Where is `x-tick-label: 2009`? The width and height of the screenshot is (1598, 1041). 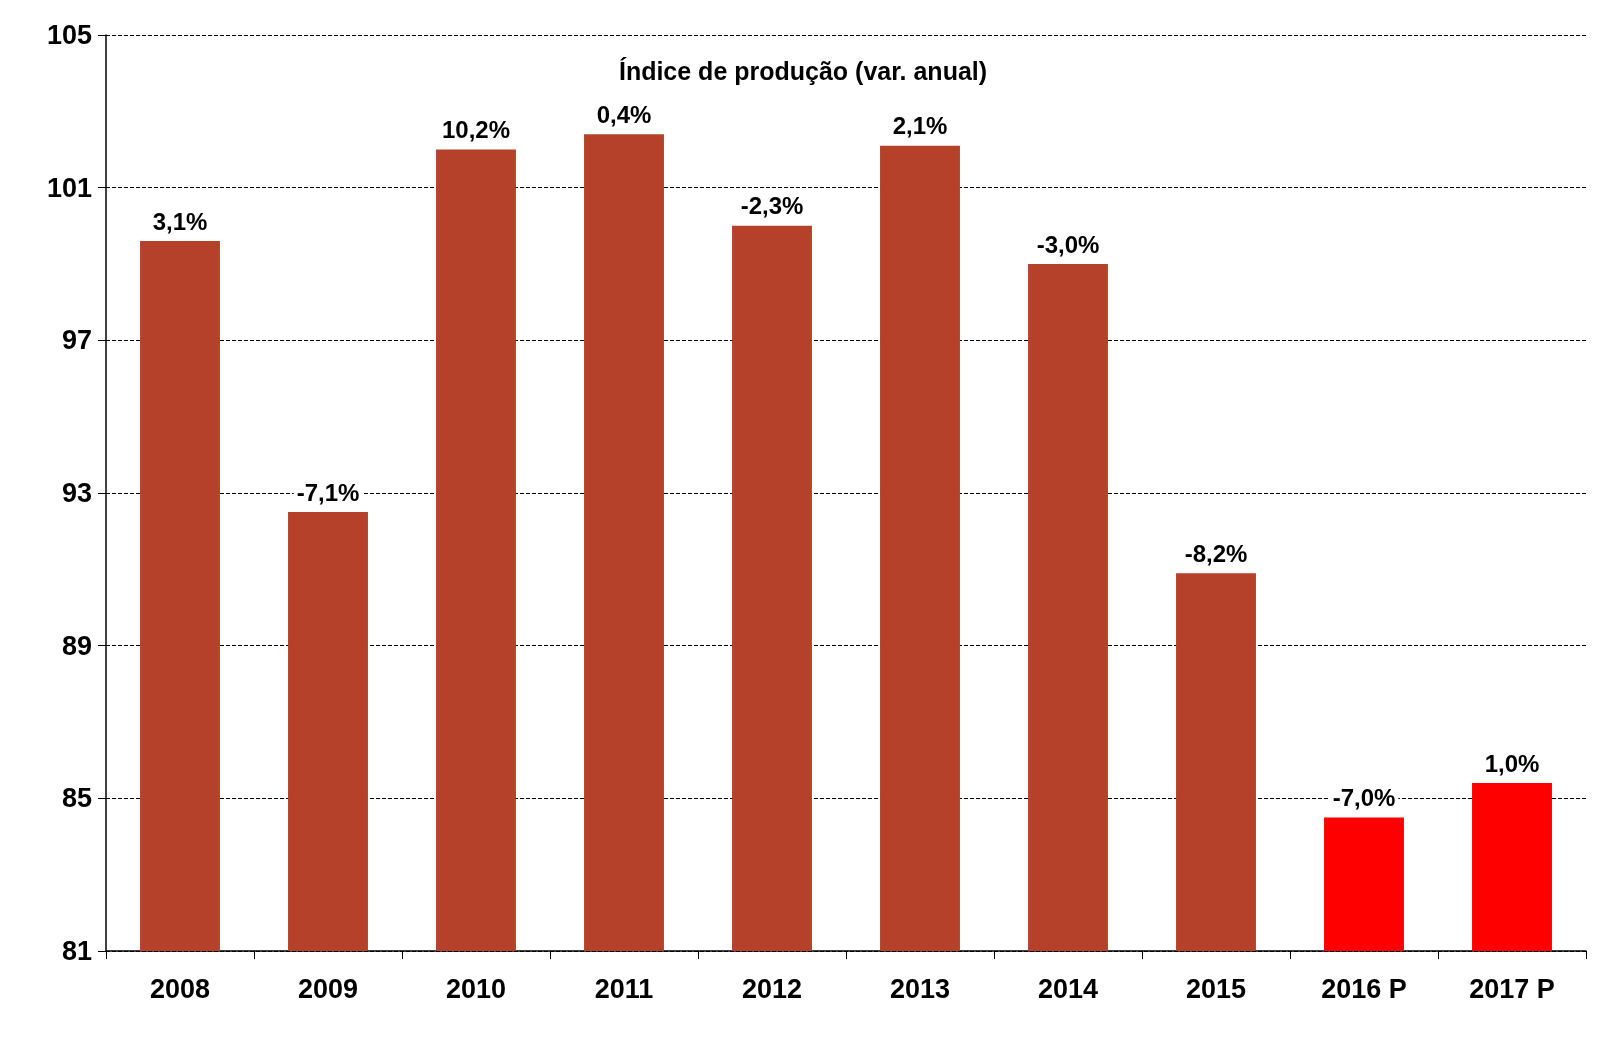 x-tick-label: 2009 is located at coordinates (328, 988).